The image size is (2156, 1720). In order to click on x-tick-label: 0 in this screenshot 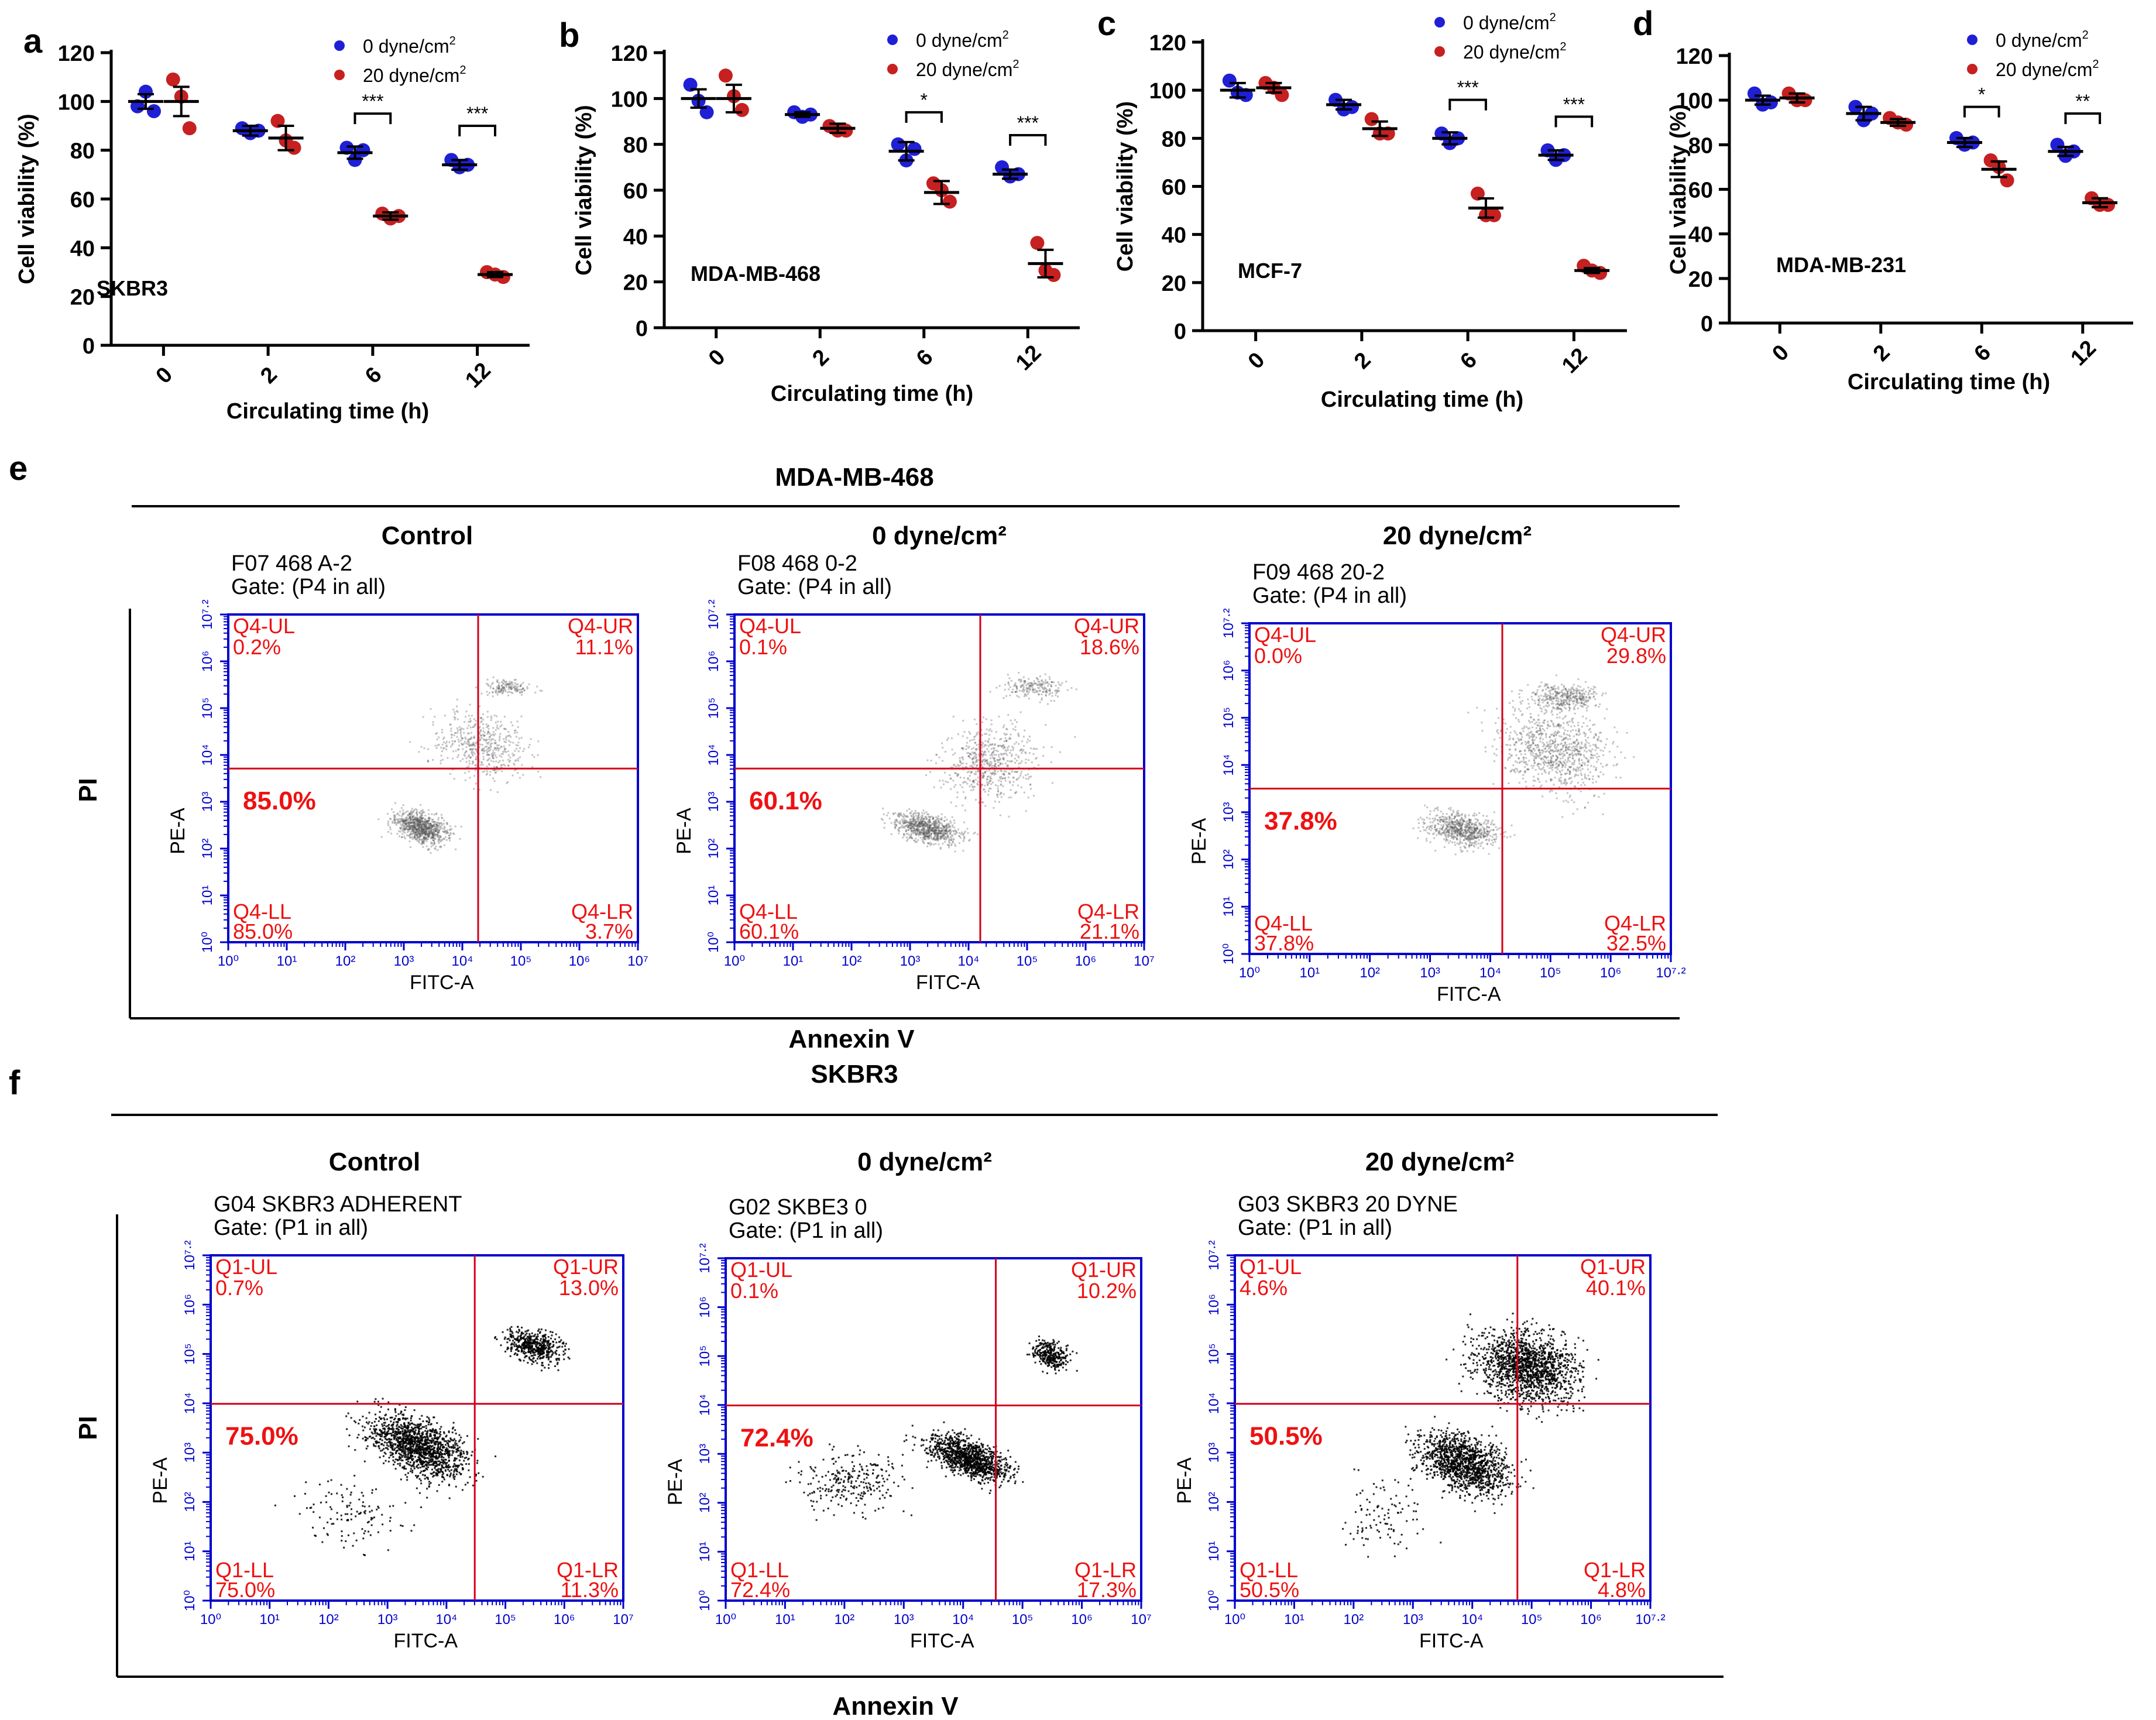, I will do `click(165, 375)`.